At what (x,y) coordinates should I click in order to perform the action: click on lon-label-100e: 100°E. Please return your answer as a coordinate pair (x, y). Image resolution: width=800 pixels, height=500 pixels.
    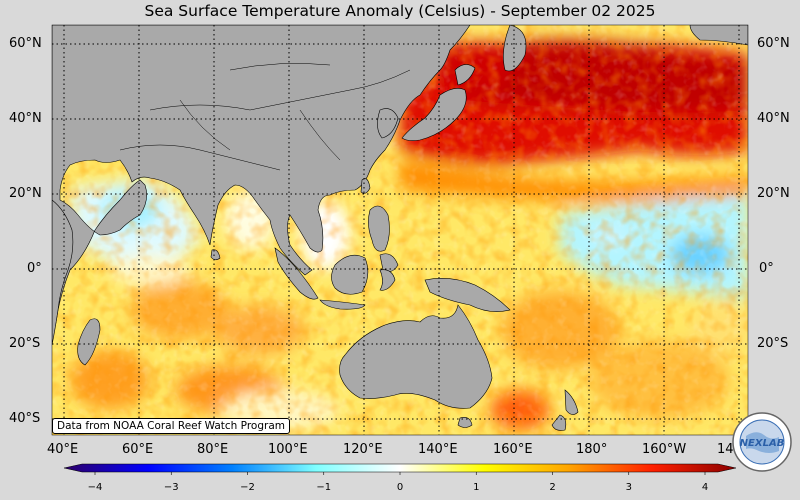
    Looking at the image, I should click on (288, 449).